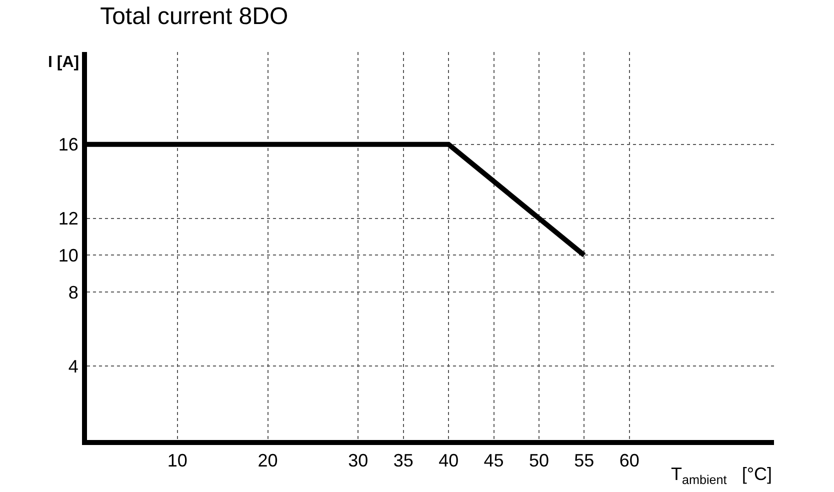 This screenshot has width=834, height=492. Describe the element at coordinates (177, 460) in the screenshot. I see `x-tick-label: 10` at that location.